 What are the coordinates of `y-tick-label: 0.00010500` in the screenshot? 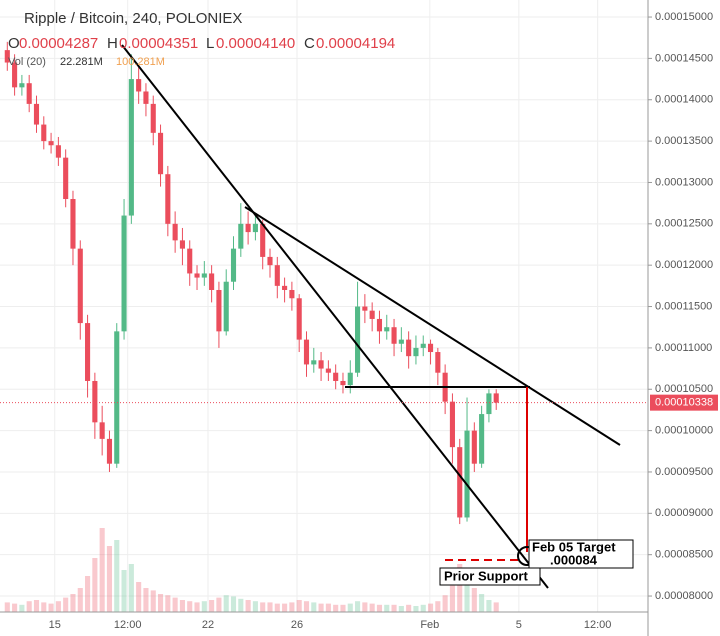 It's located at (684, 389).